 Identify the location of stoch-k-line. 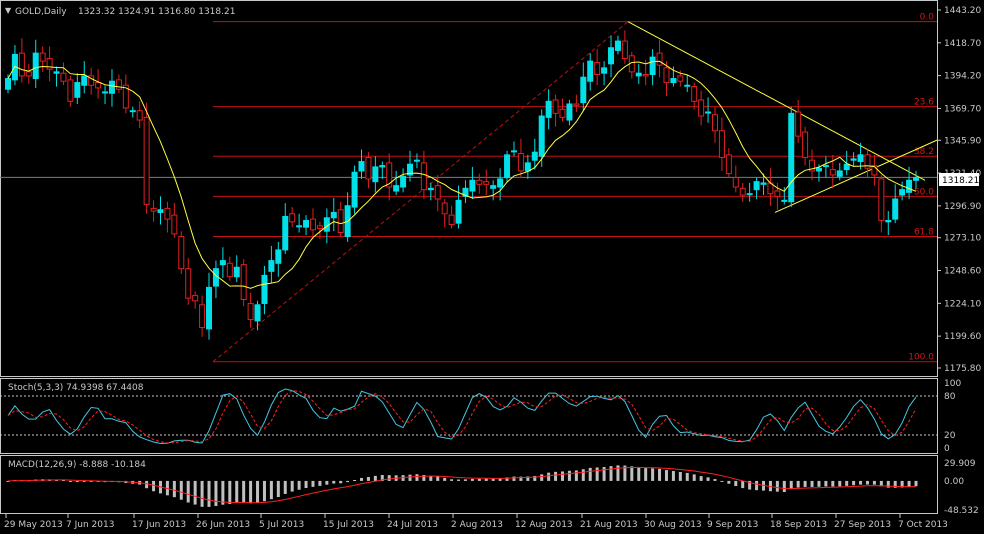
(462, 416).